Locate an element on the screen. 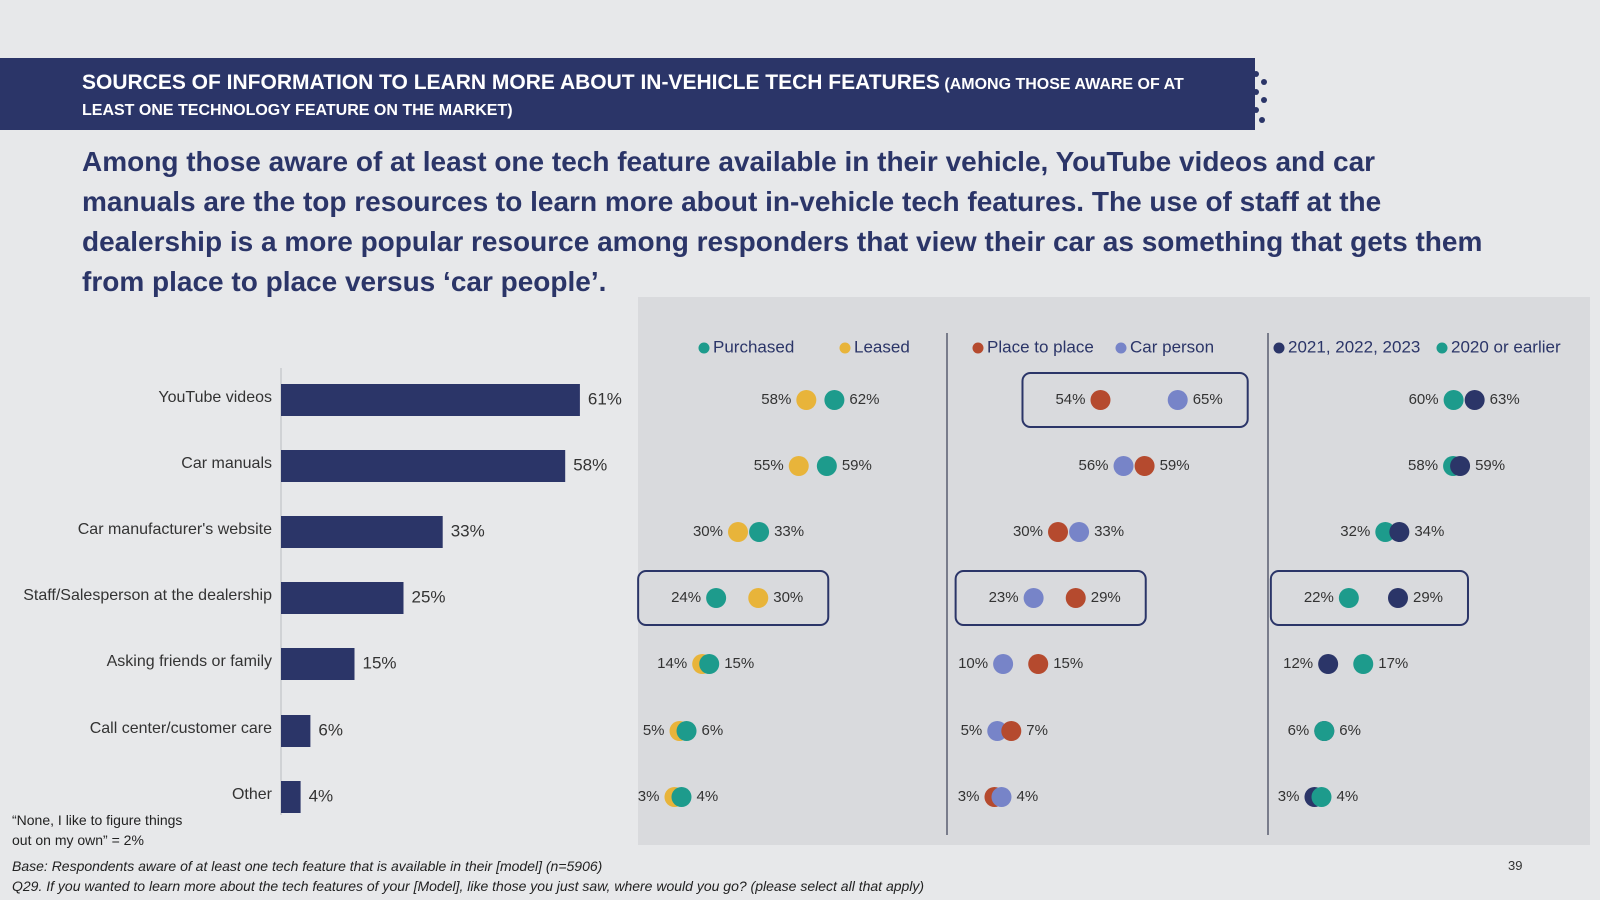  bar-value-label: 15% is located at coordinates (380, 662).